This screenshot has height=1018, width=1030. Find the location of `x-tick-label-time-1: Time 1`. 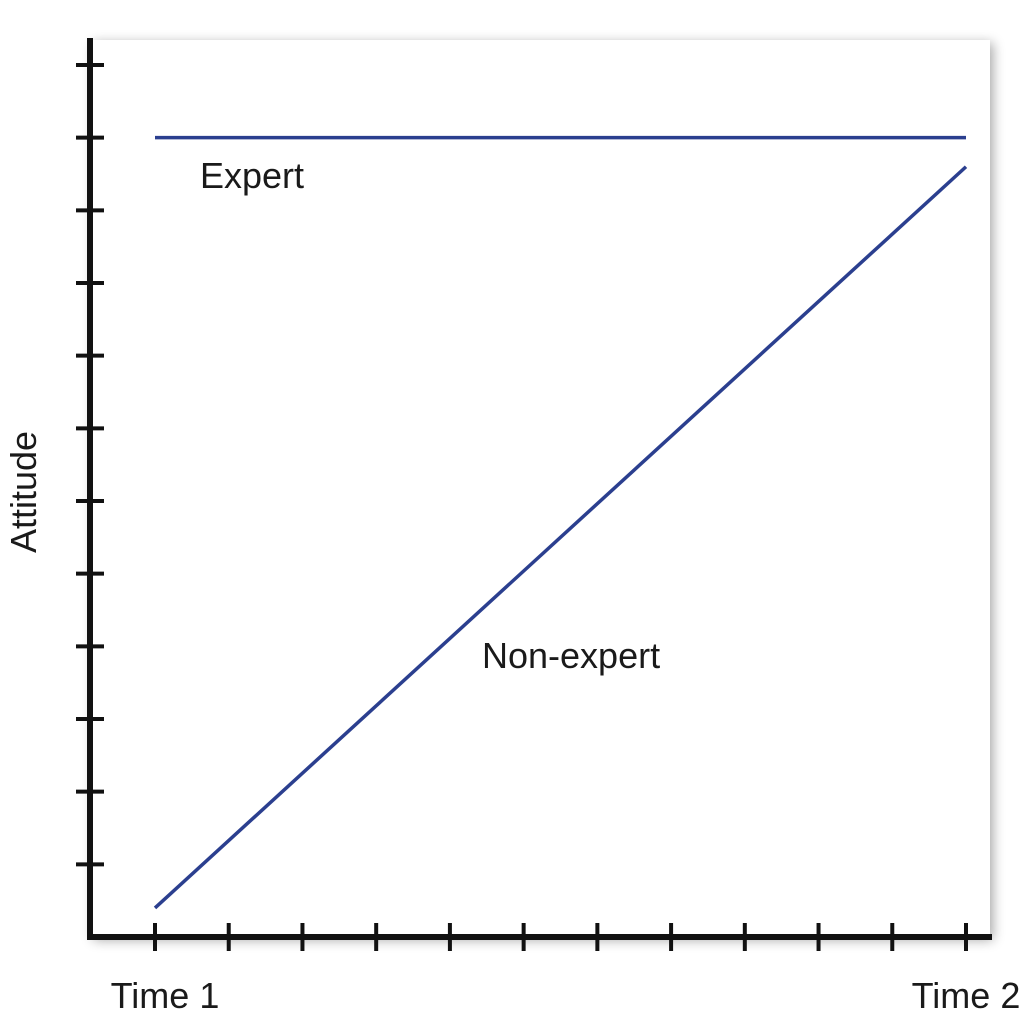

x-tick-label-time-1: Time 1 is located at coordinates (165, 995).